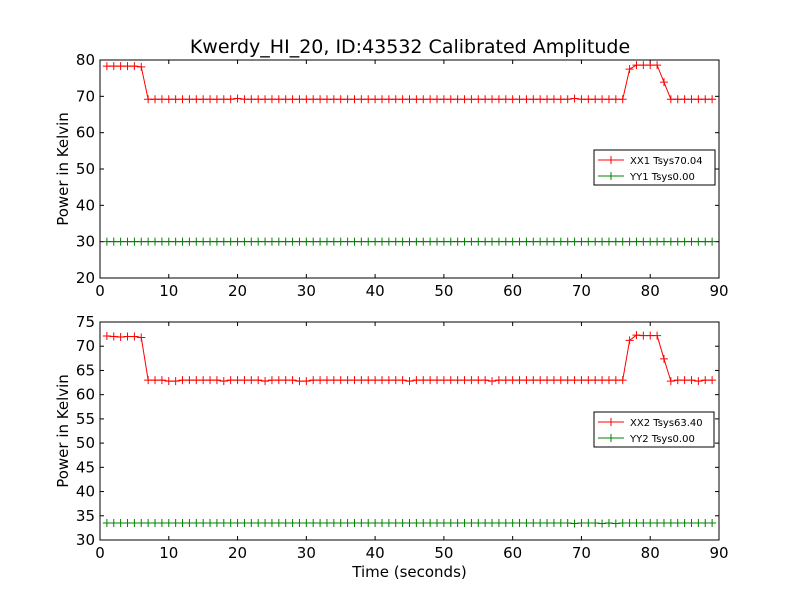  Describe the element at coordinates (654, 429) in the screenshot. I see `legend-box` at that location.